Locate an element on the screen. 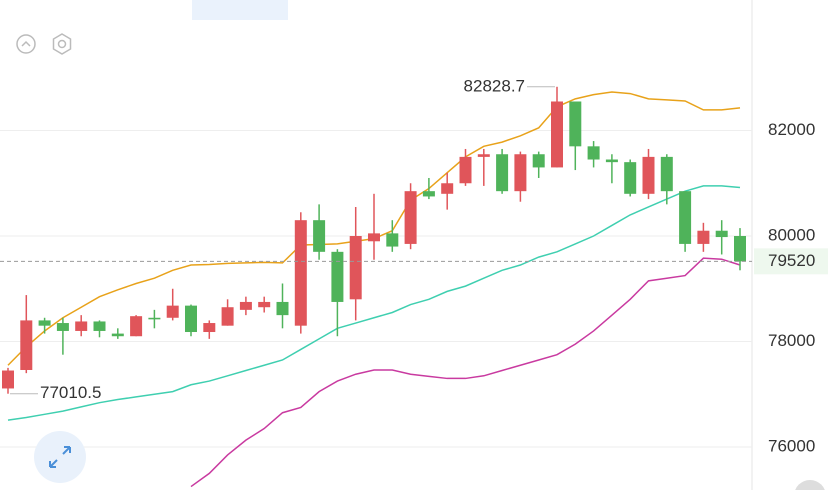  y-tick-label: 82000 is located at coordinates (791, 129).